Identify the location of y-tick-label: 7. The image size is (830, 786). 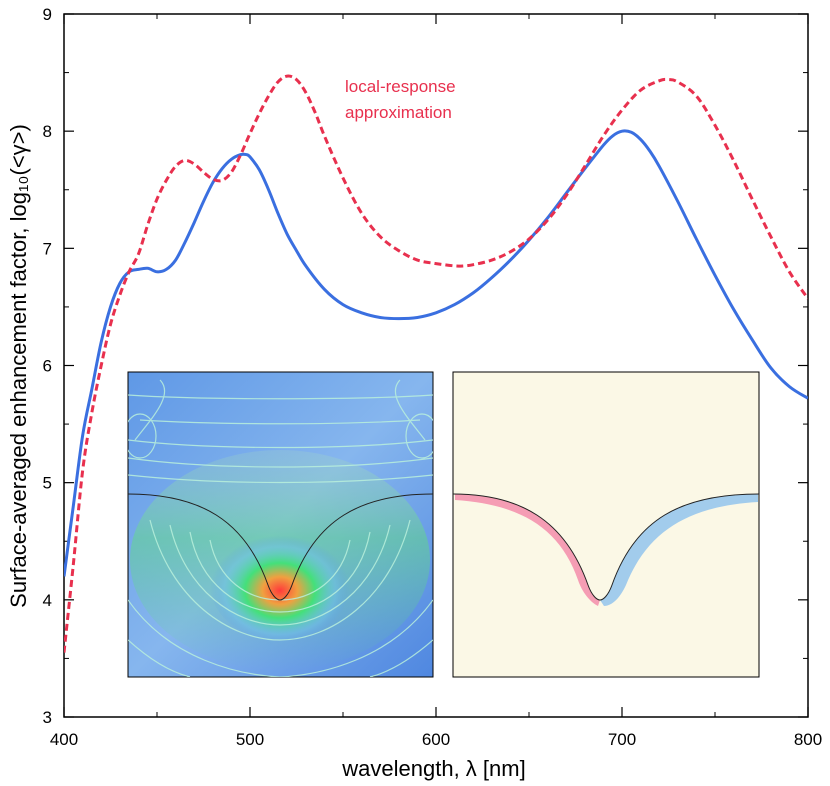
(47, 248).